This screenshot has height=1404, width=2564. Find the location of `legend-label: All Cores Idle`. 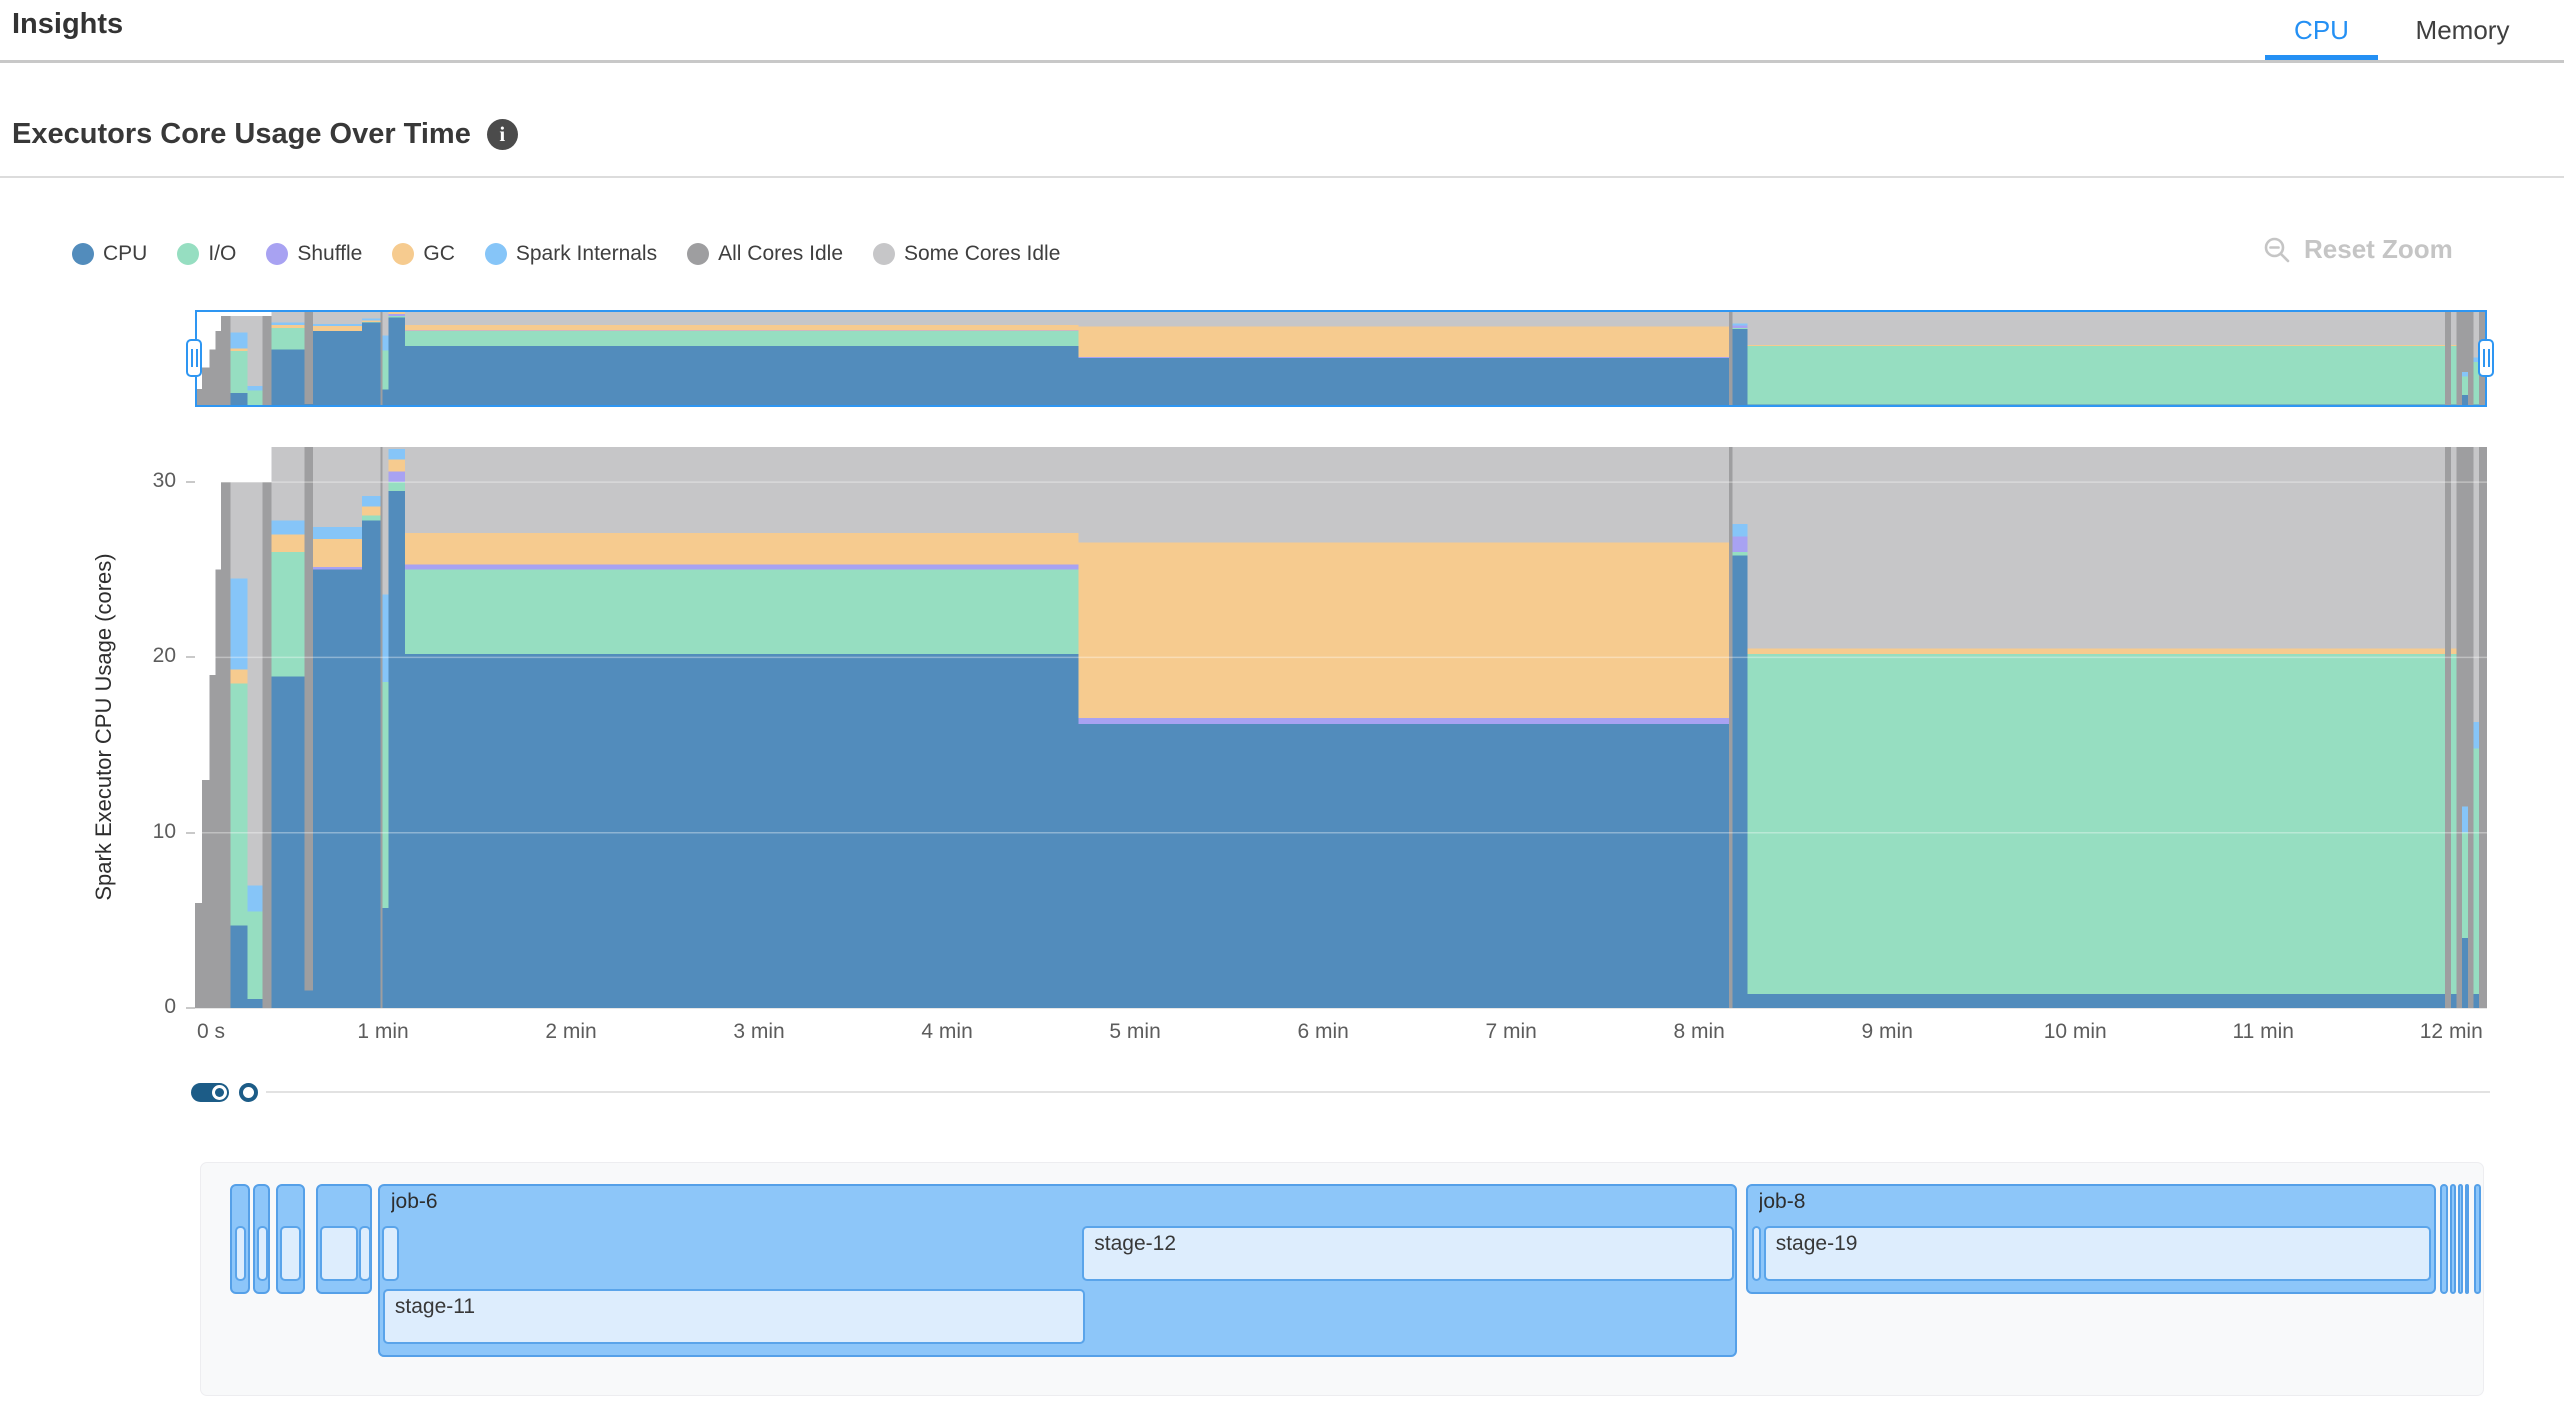

legend-label: All Cores Idle is located at coordinates (780, 253).